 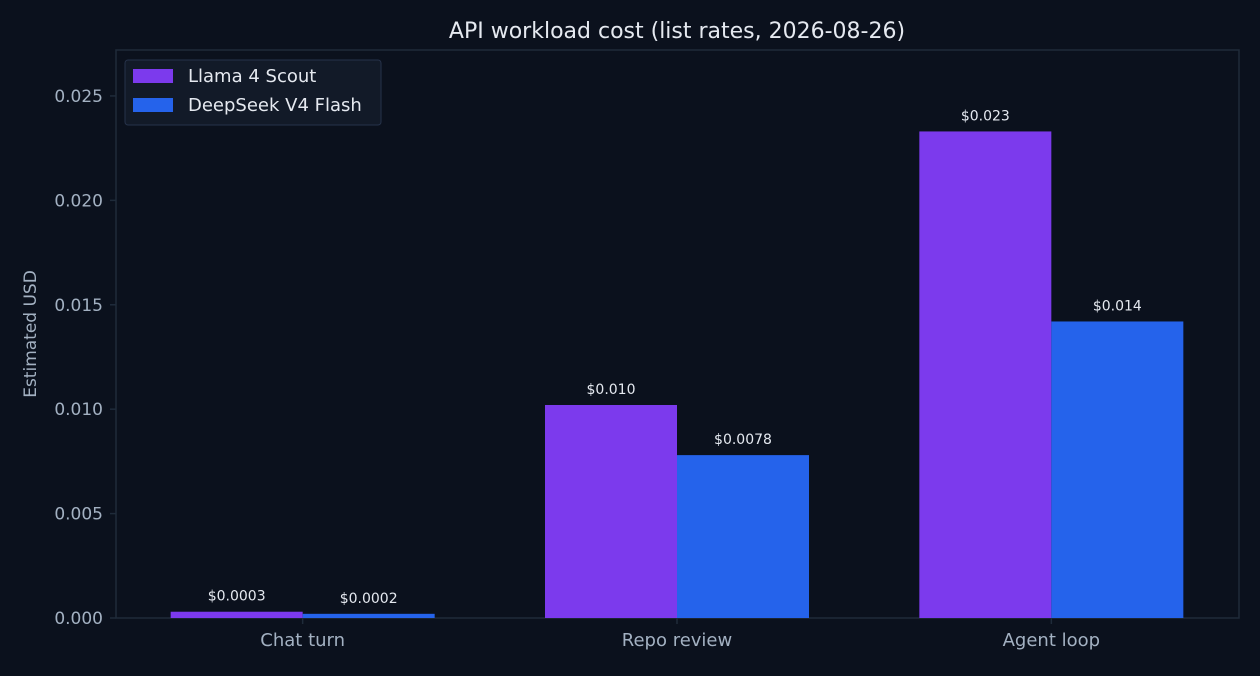 I want to click on x-tick-label: Chat turn, so click(x=302, y=640).